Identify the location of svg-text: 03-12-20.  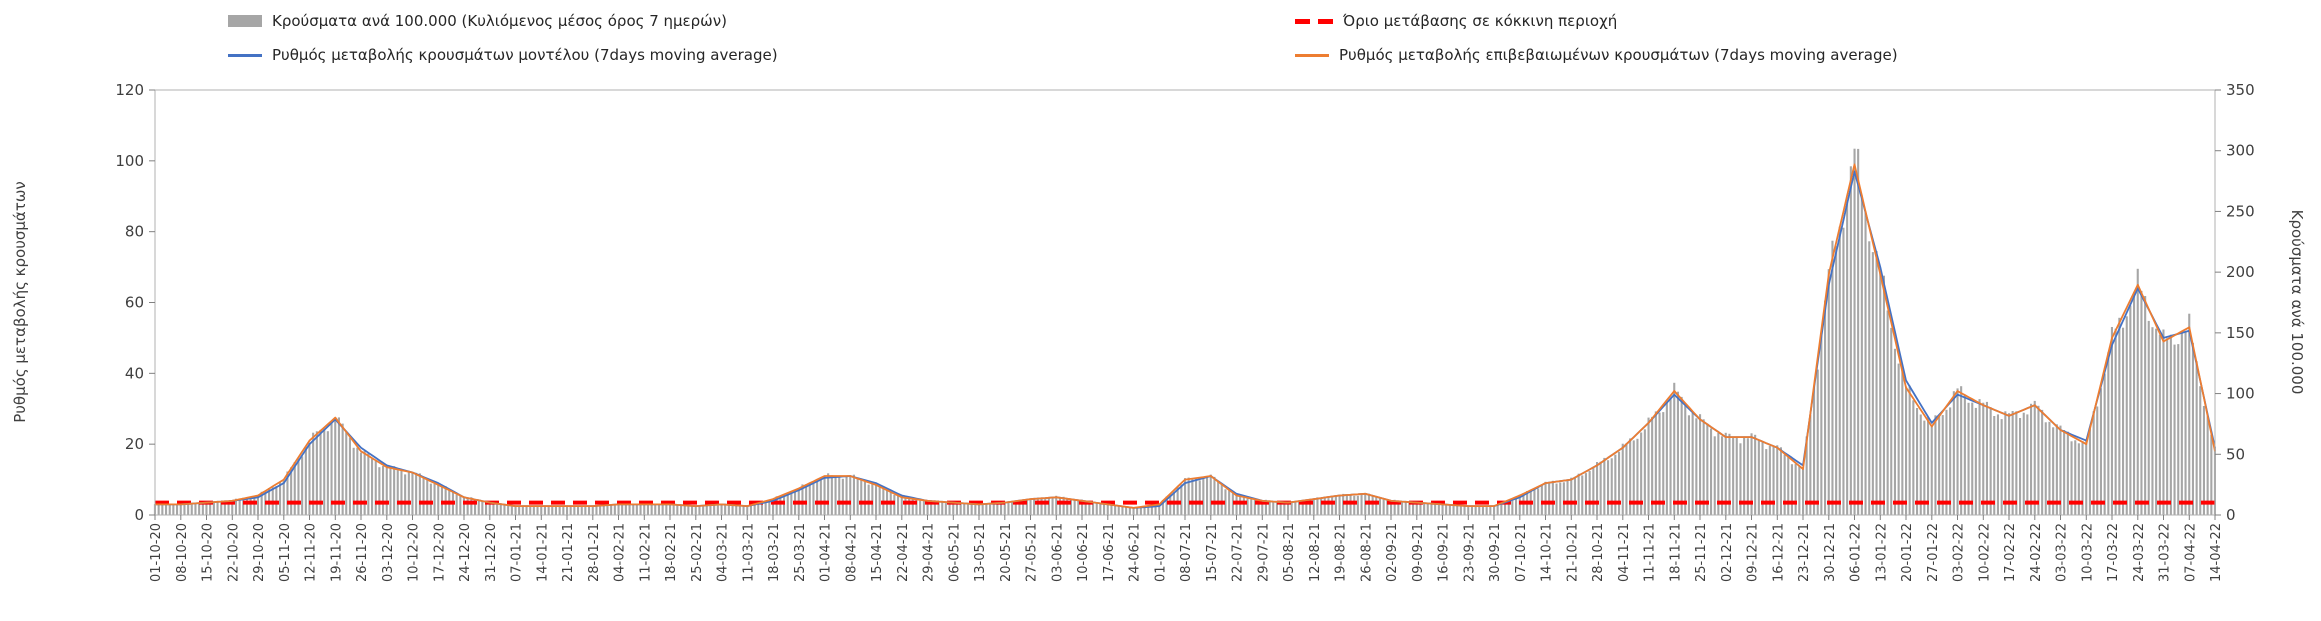
(388, 552).